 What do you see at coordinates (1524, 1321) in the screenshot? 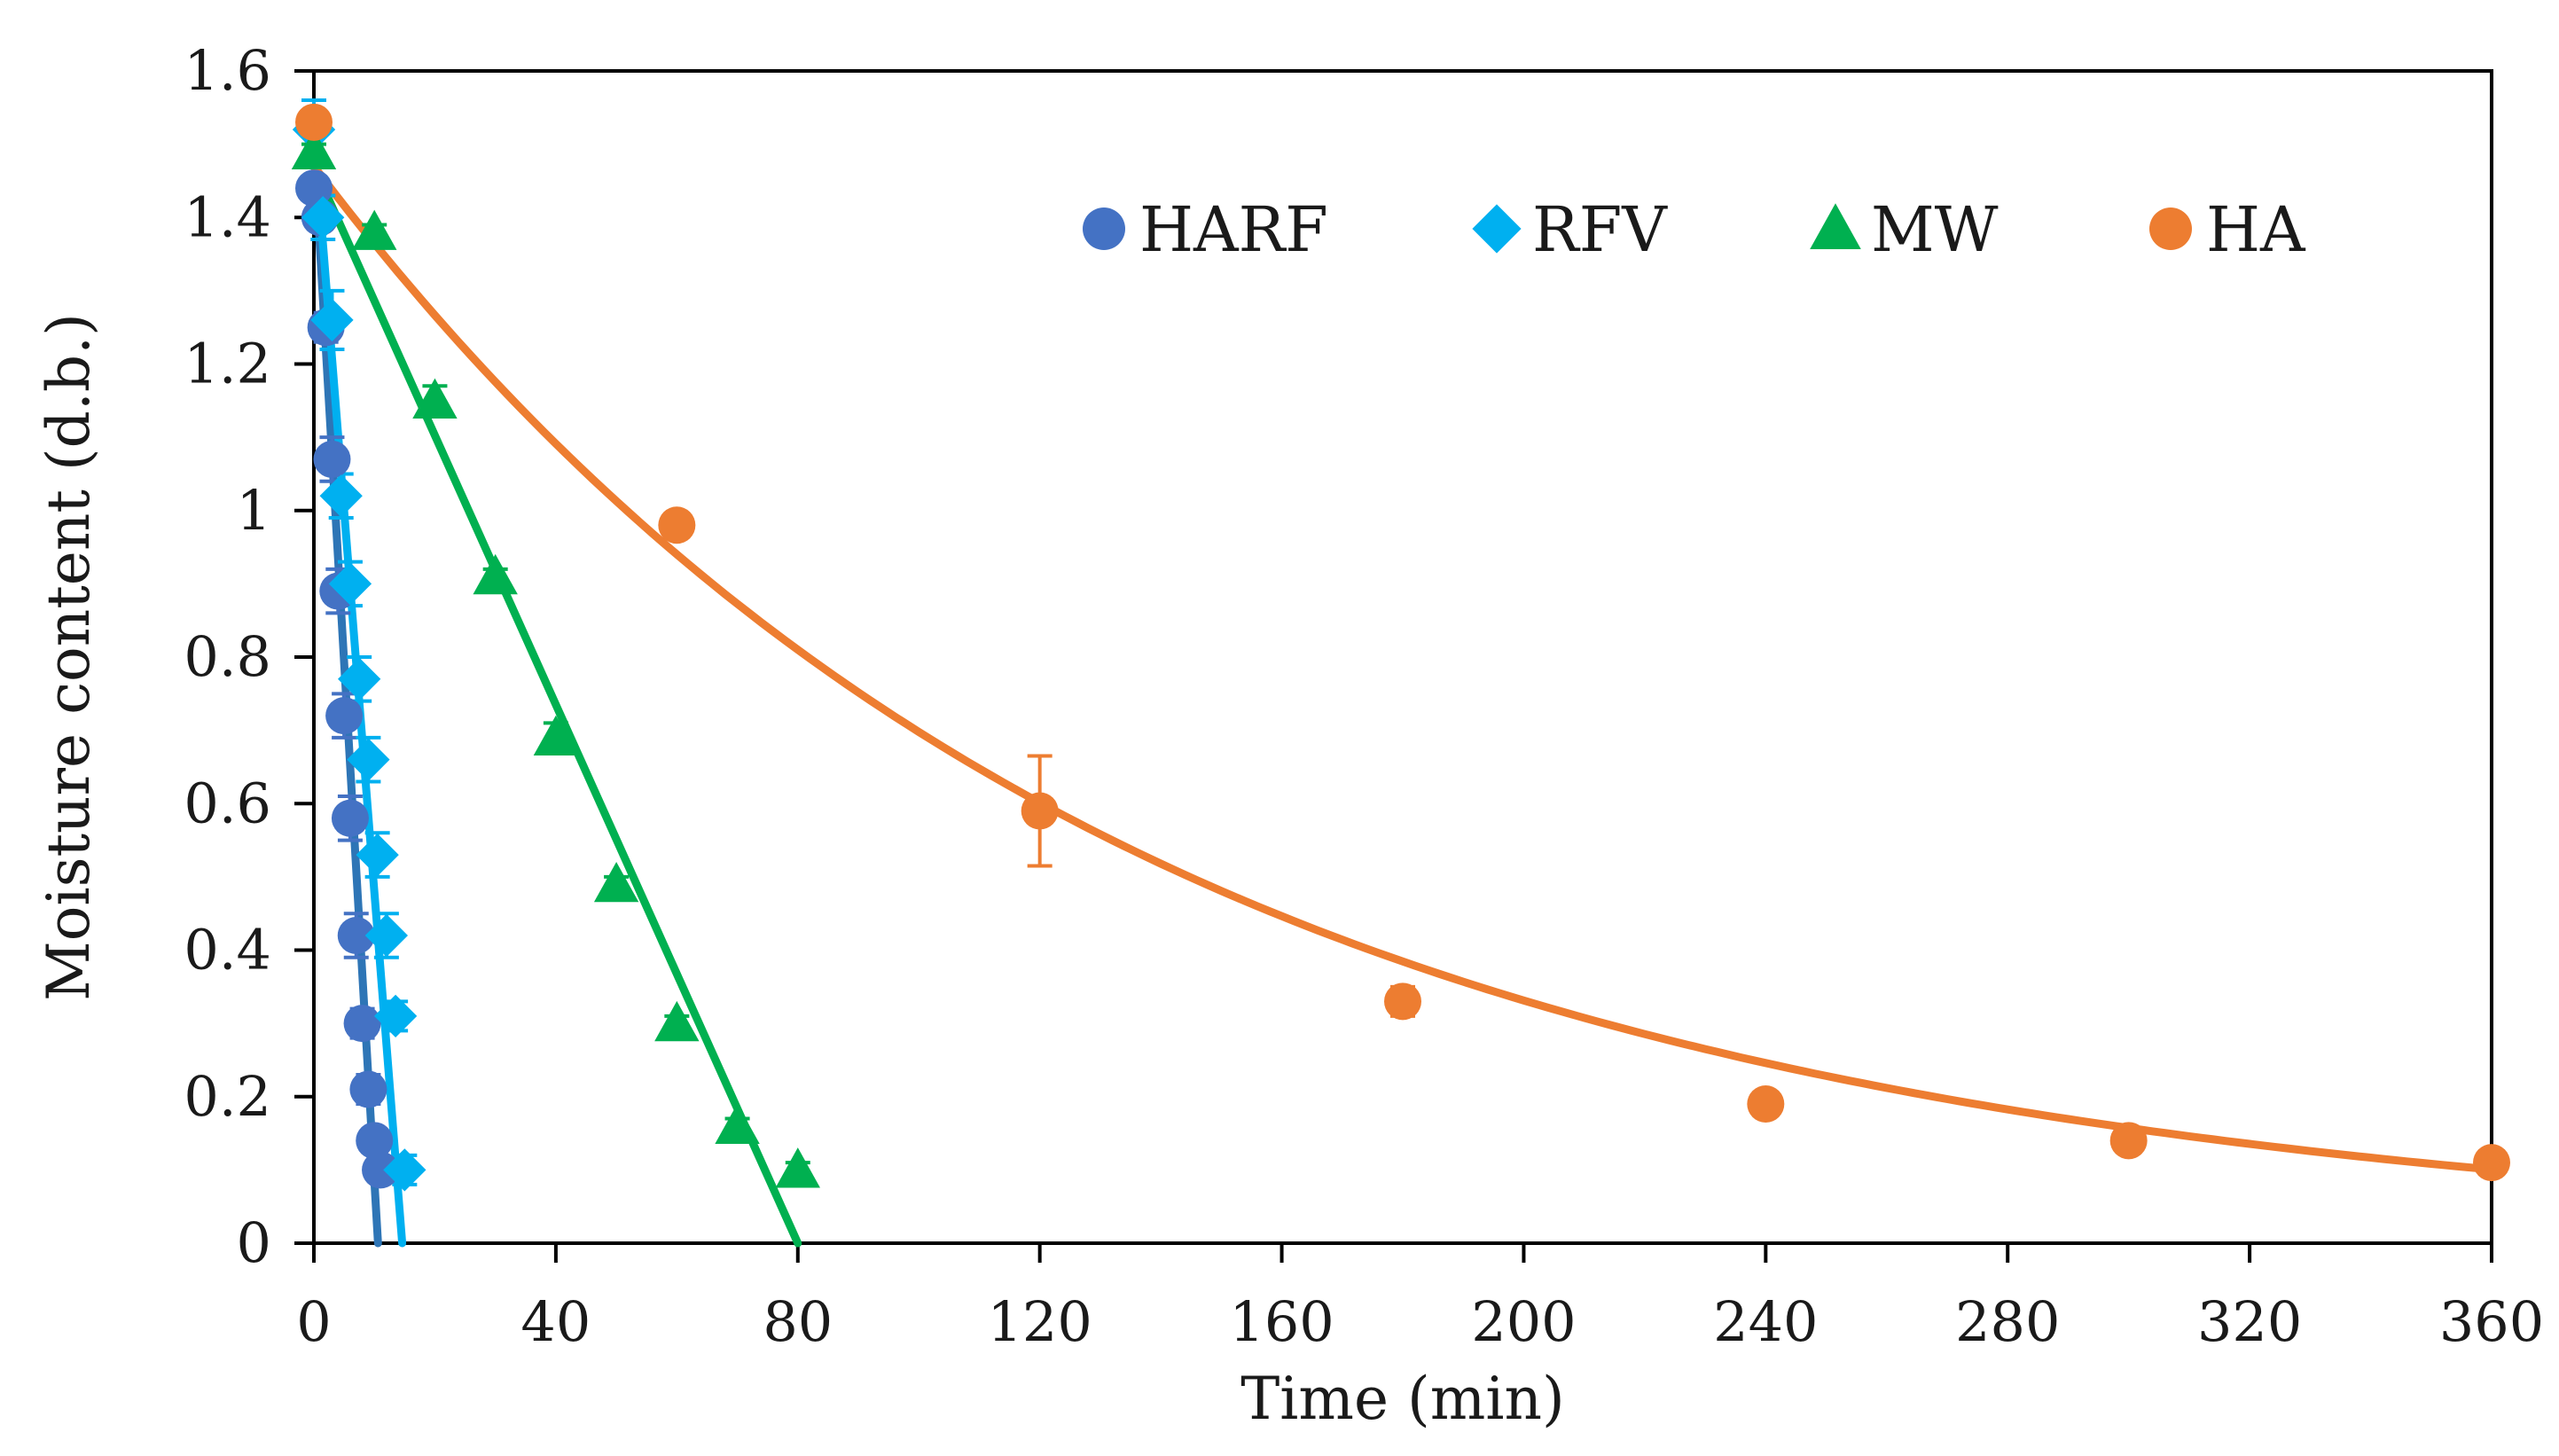
I see `x-tick-label: 200` at bounding box center [1524, 1321].